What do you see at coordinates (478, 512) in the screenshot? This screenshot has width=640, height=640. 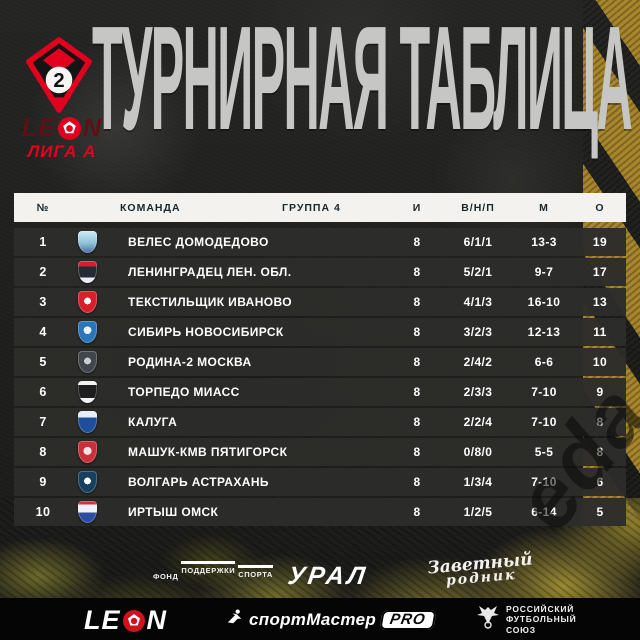 I see `wdl: 1/2/5` at bounding box center [478, 512].